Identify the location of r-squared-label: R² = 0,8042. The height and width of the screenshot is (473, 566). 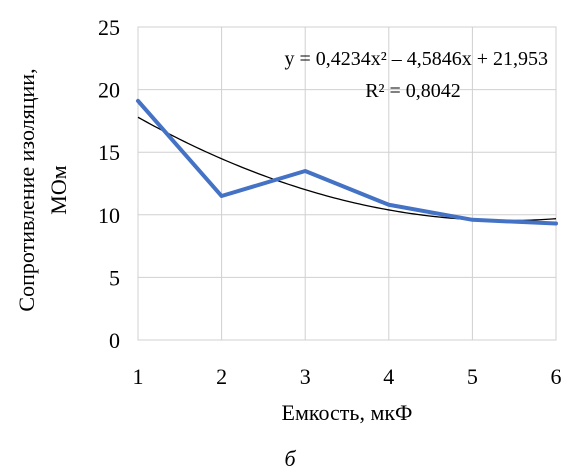
(413, 91).